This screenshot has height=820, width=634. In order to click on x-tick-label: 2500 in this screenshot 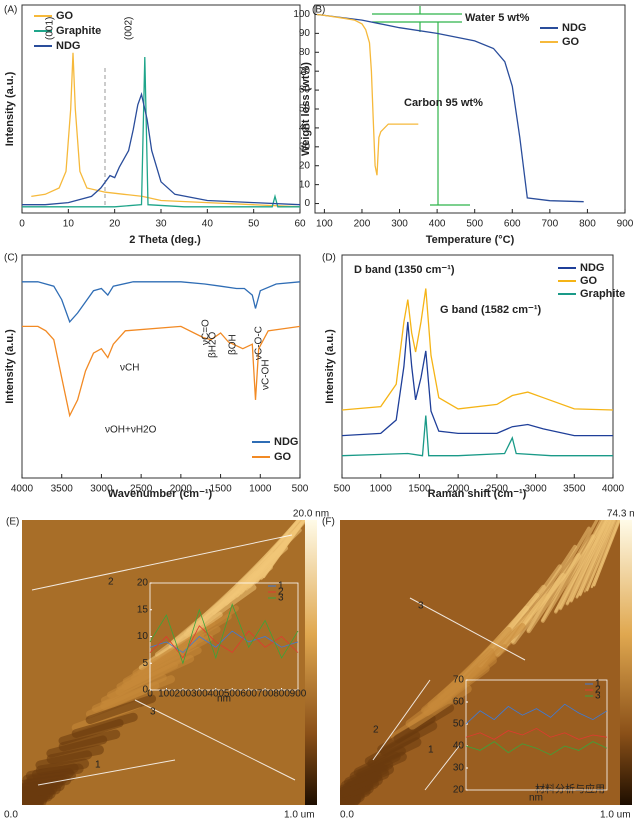, I will do `click(141, 489)`.